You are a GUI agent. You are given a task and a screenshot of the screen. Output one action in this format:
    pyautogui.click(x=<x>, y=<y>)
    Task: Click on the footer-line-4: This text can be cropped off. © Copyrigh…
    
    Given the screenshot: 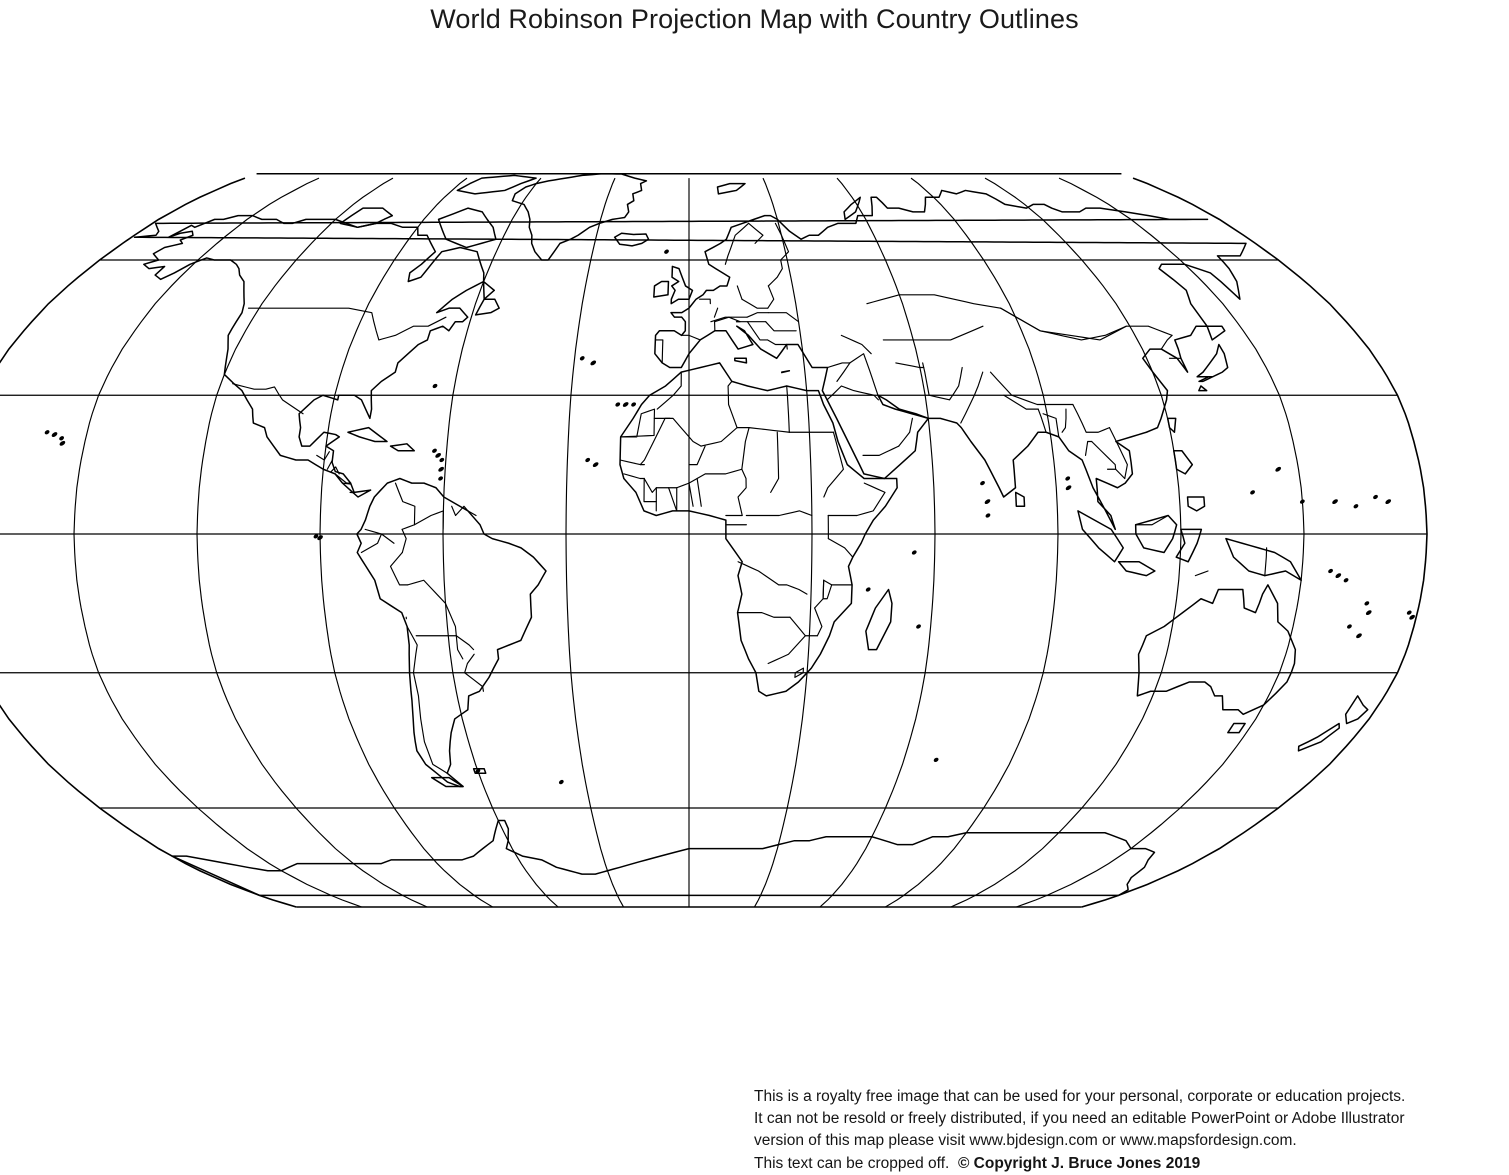 What is the action you would take?
    pyautogui.click(x=1124, y=1164)
    